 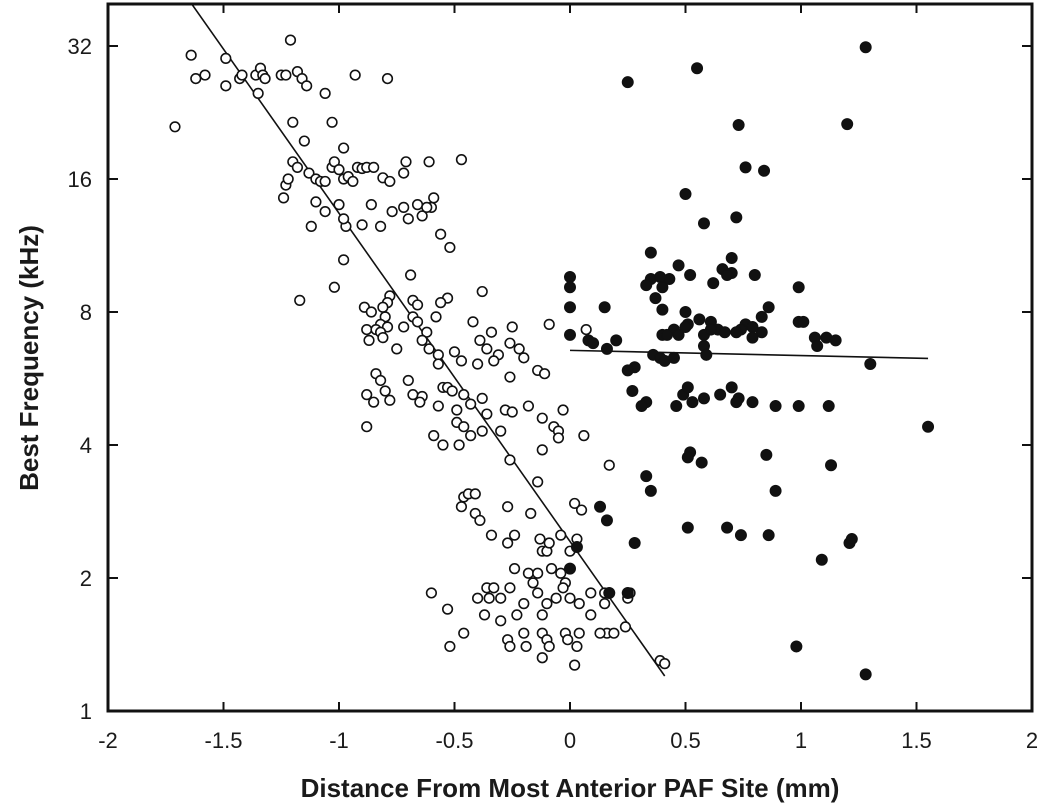 I want to click on x-tick-label: -2, so click(x=108, y=740).